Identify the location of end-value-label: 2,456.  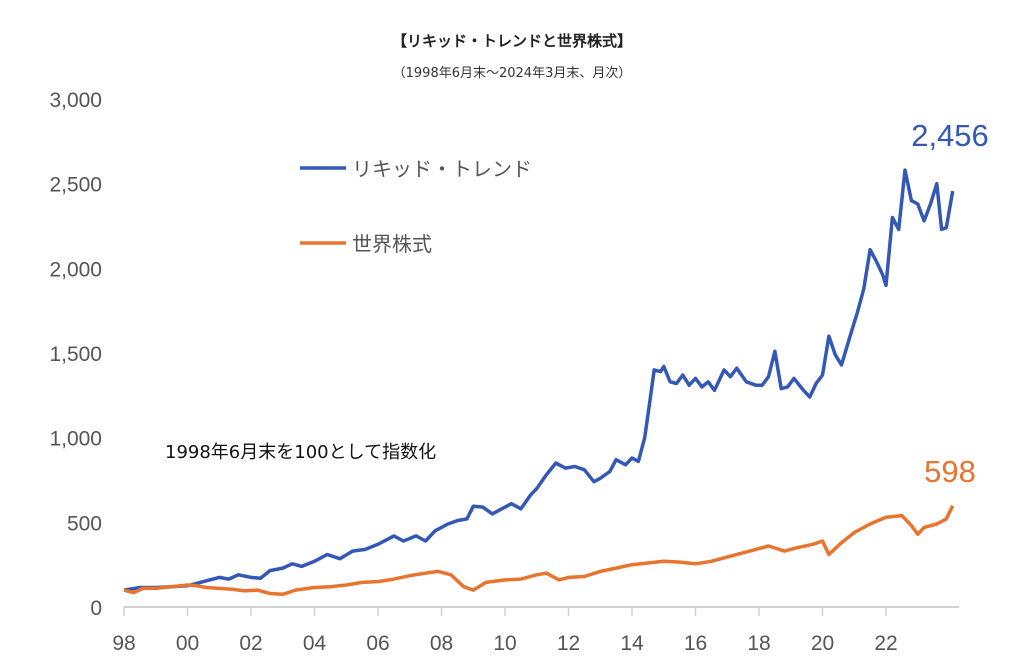
(950, 135).